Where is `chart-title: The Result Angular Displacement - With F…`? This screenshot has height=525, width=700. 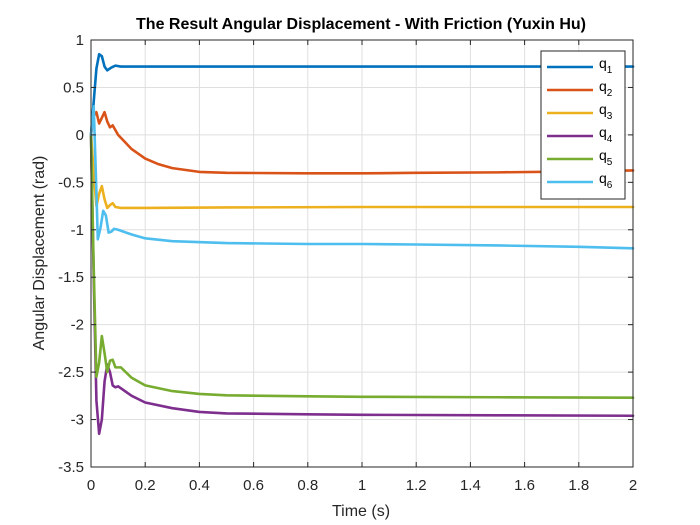
chart-title: The Result Angular Displacement - With F… is located at coordinates (361, 24).